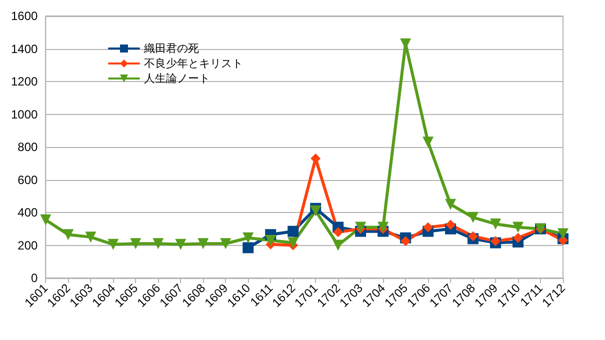  Describe the element at coordinates (28, 147) in the screenshot. I see `y-tick-label: 800` at that location.